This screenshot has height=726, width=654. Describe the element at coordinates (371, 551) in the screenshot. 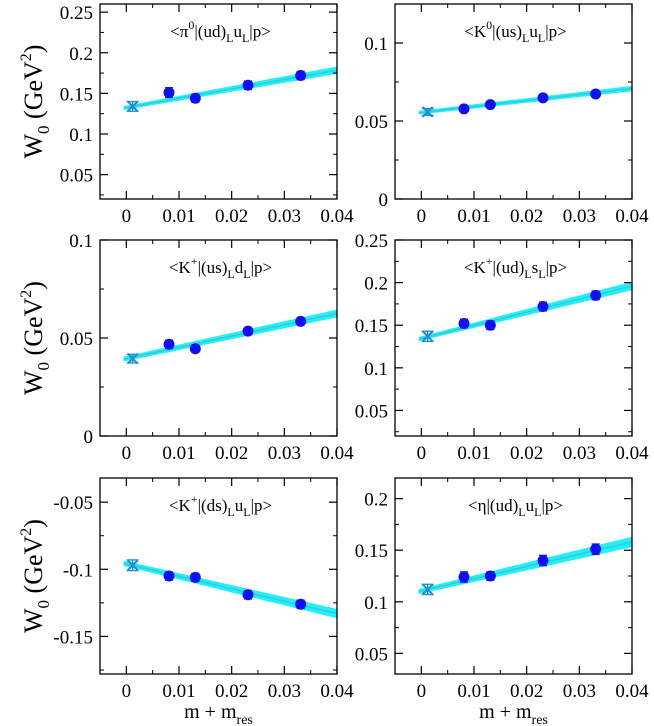

I see `y-tick-label: 0.15` at that location.